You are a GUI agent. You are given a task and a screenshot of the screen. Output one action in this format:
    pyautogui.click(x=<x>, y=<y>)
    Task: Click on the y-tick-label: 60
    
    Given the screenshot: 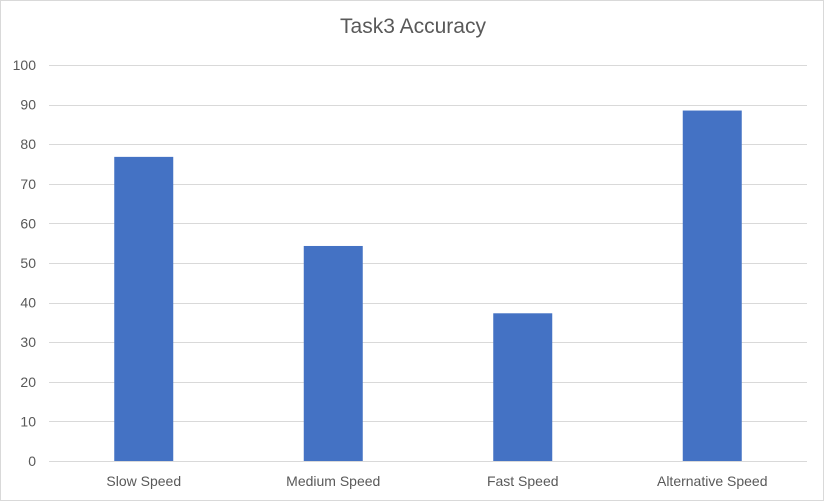 What is the action you would take?
    pyautogui.click(x=28, y=223)
    